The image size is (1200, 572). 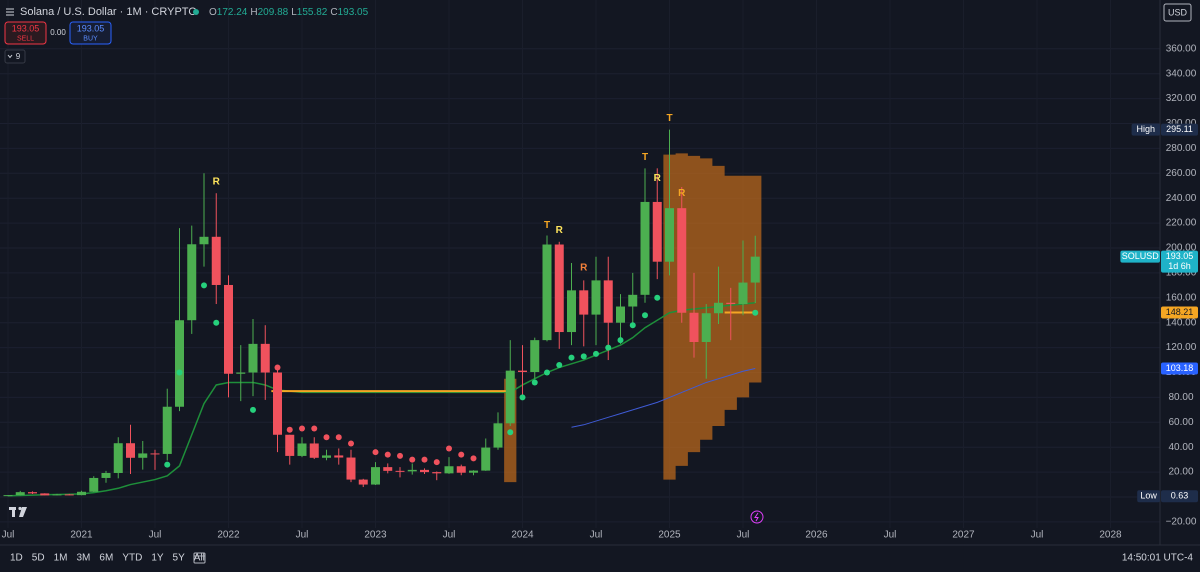 I want to click on x-tick-label: 2025, so click(x=669, y=535).